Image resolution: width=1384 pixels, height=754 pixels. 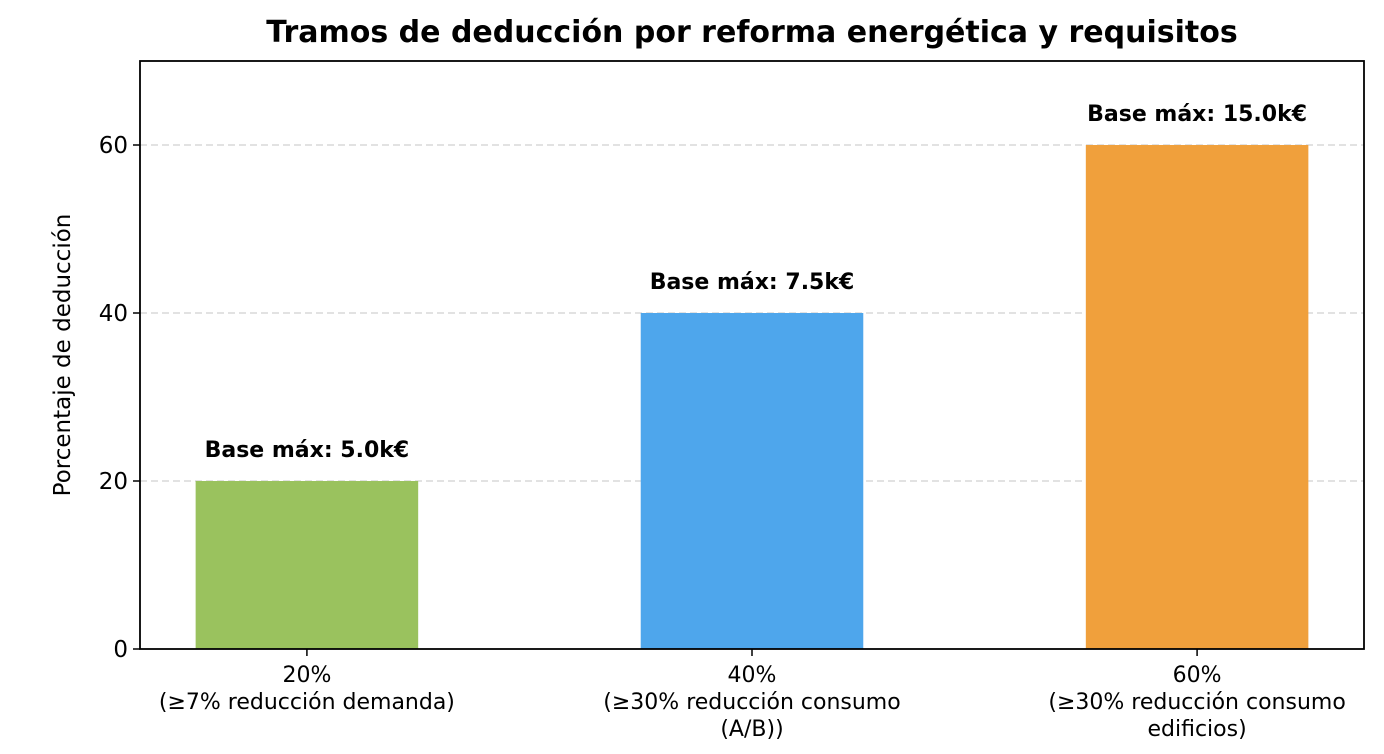 What do you see at coordinates (113, 146) in the screenshot?
I see `y-tick-label: 60` at bounding box center [113, 146].